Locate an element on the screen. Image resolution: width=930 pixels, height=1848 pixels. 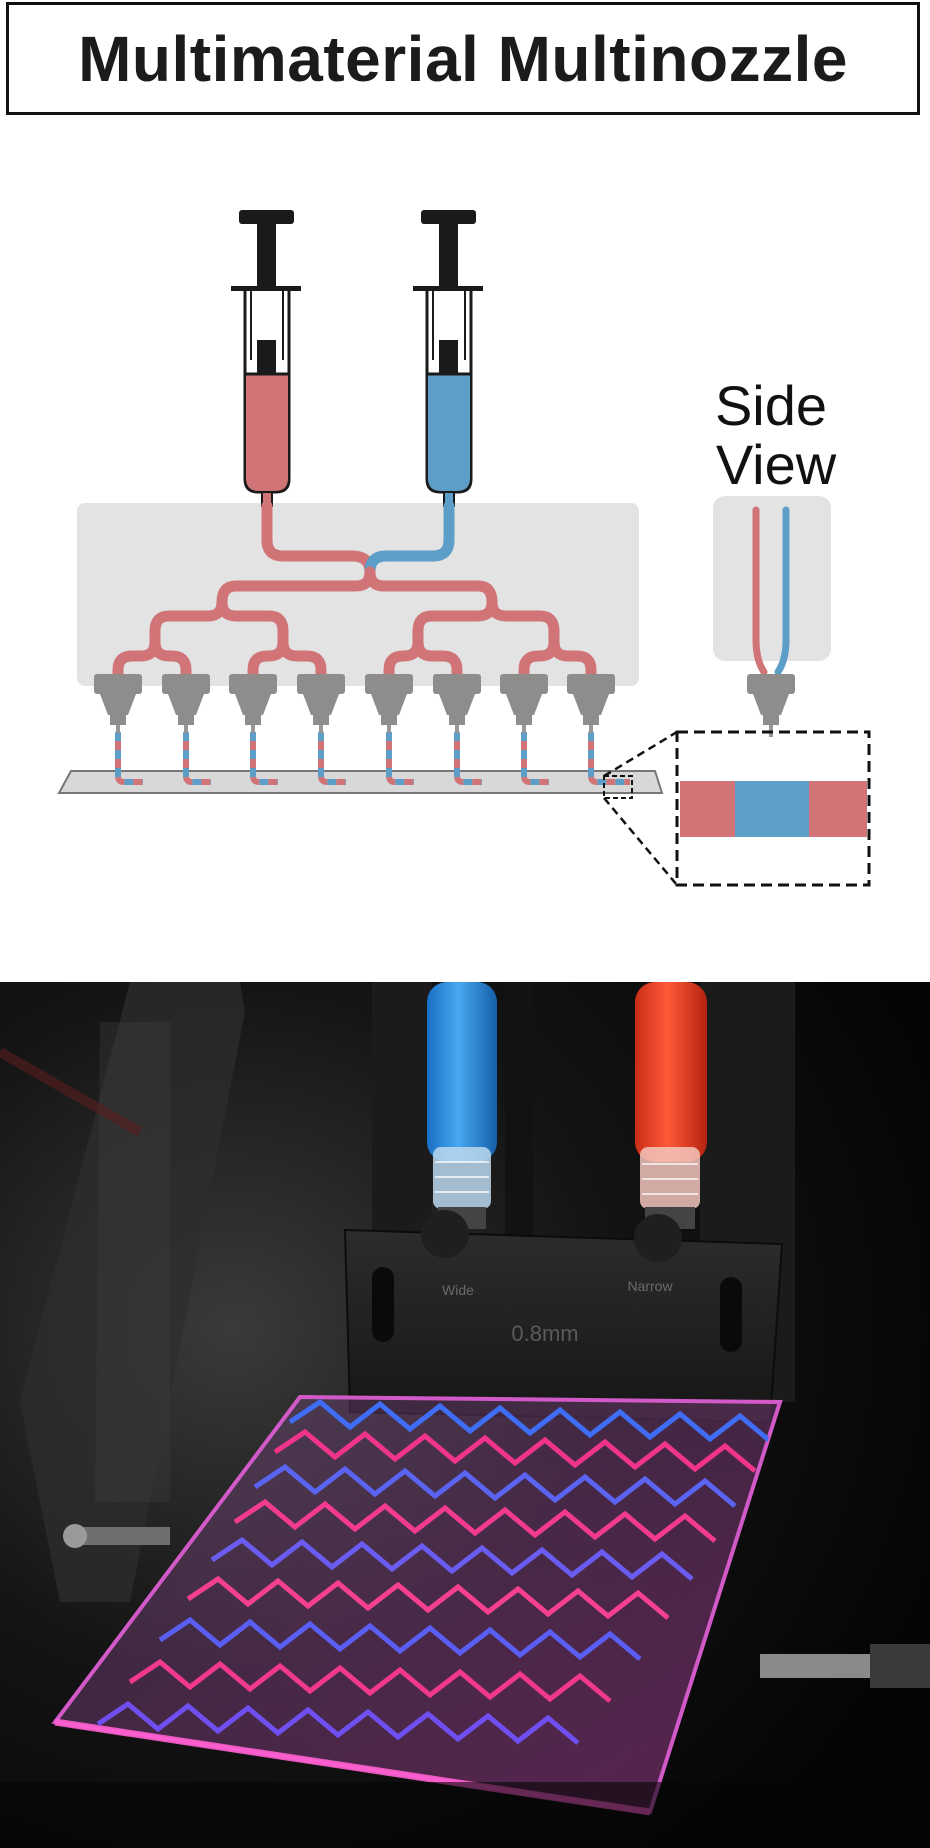
port-label-narrow: Narrow is located at coordinates (650, 1286).